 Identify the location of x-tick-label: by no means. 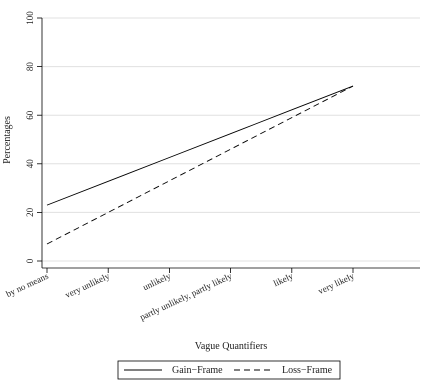
(27, 285).